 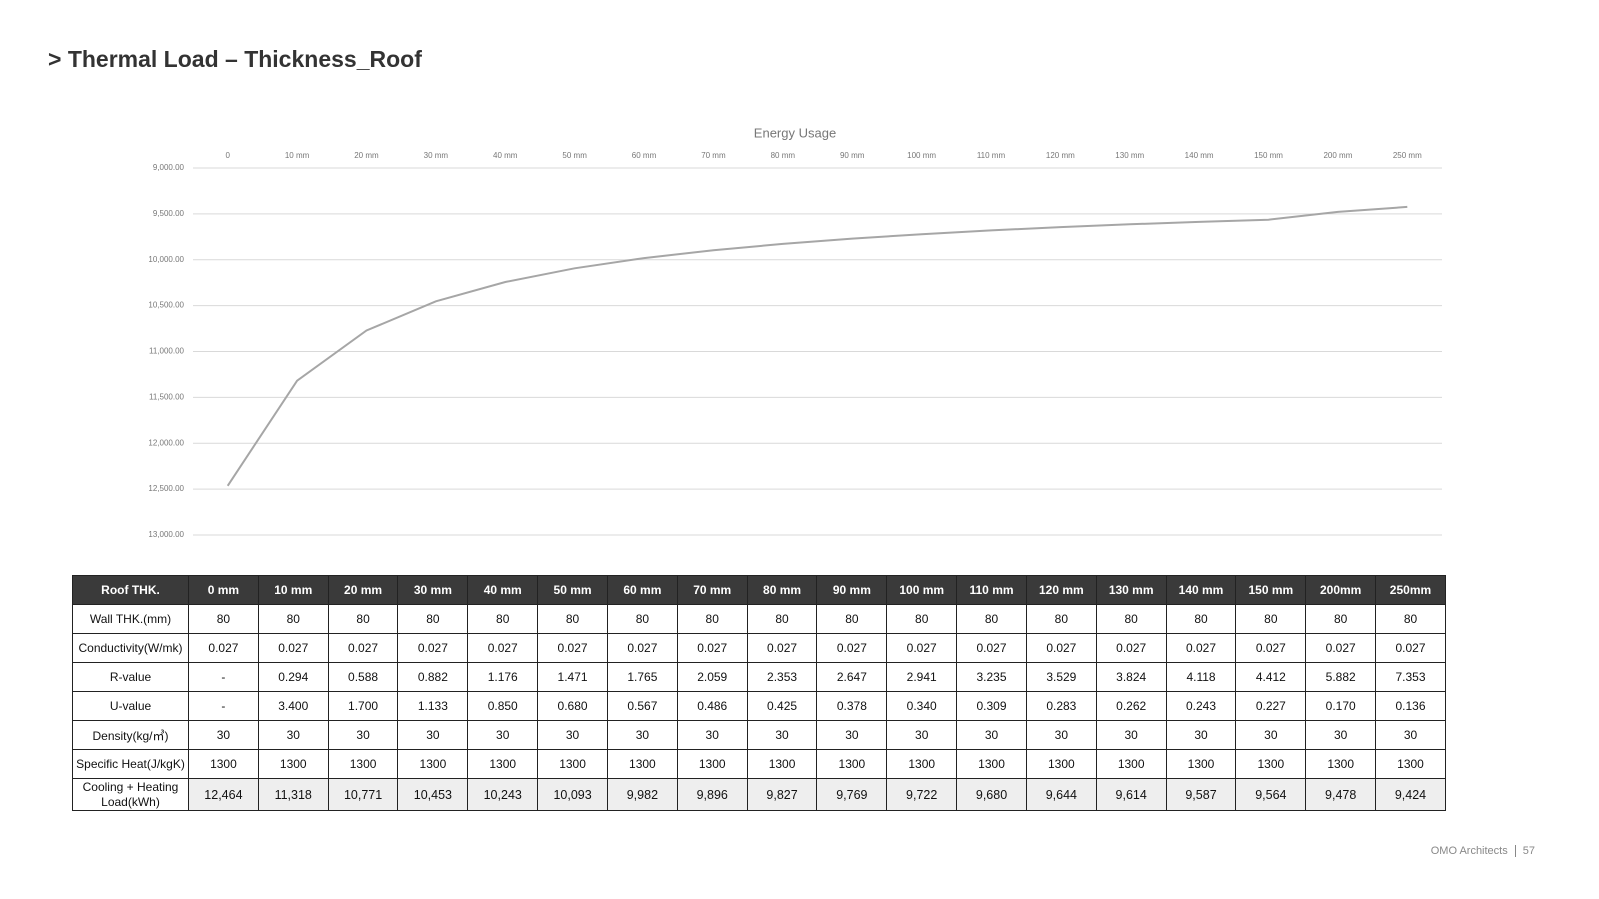 What do you see at coordinates (363, 677) in the screenshot?
I see `table-cell: 0.588` at bounding box center [363, 677].